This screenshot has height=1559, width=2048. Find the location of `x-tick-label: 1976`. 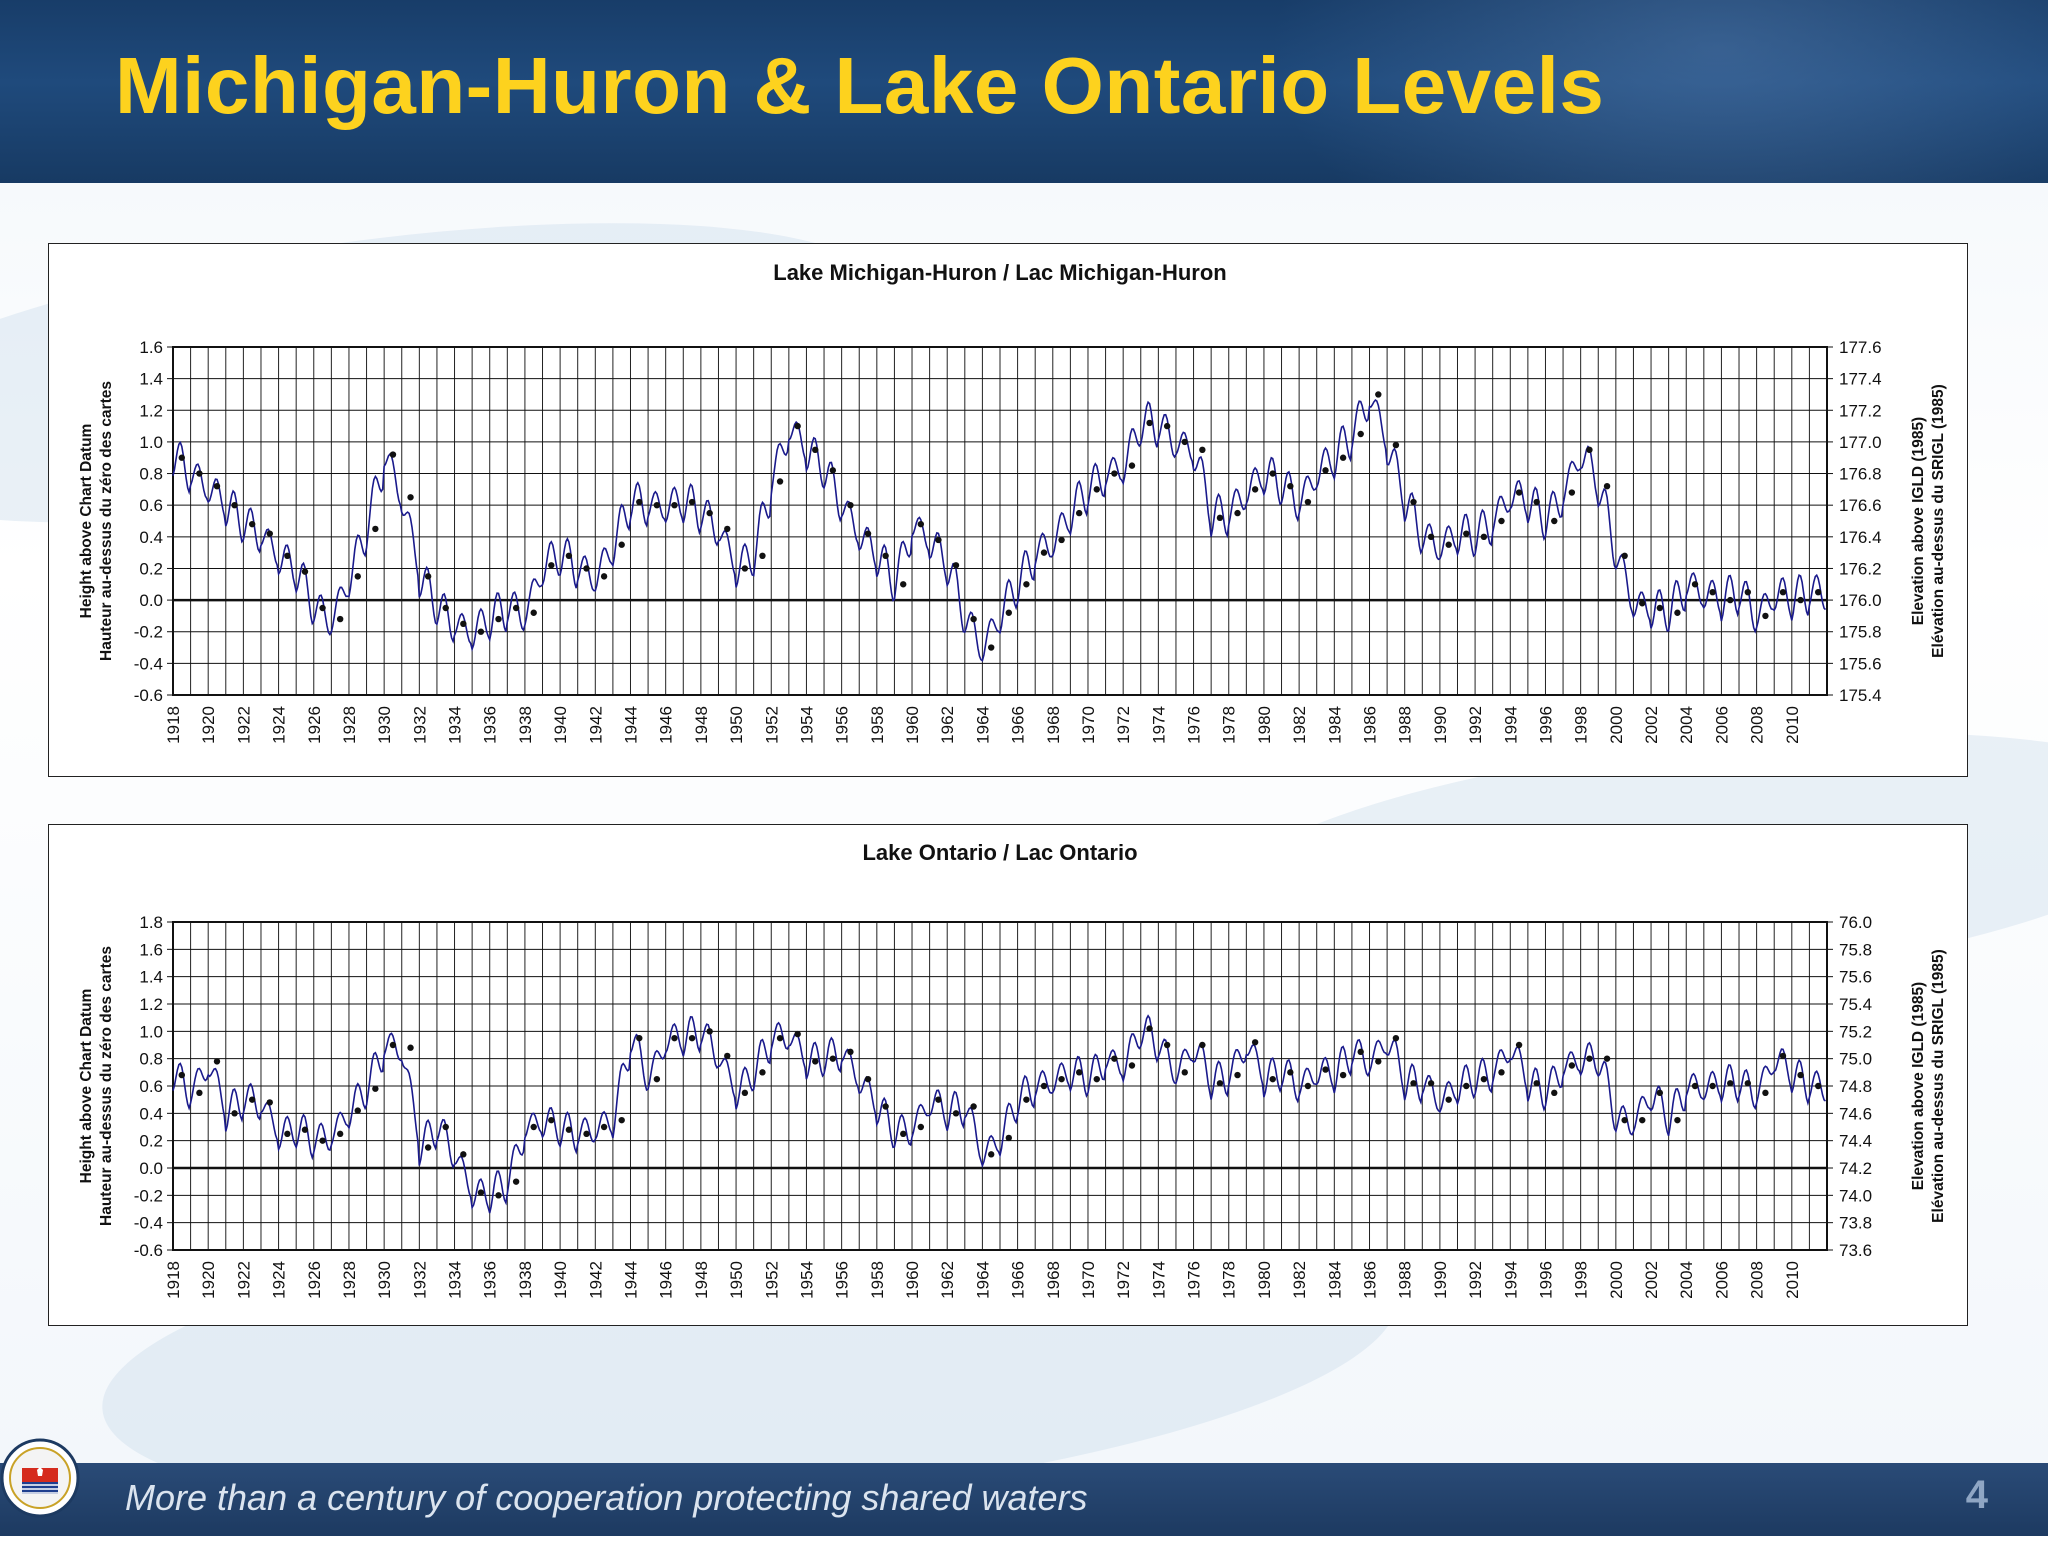

x-tick-label: 1976 is located at coordinates (1194, 1280).